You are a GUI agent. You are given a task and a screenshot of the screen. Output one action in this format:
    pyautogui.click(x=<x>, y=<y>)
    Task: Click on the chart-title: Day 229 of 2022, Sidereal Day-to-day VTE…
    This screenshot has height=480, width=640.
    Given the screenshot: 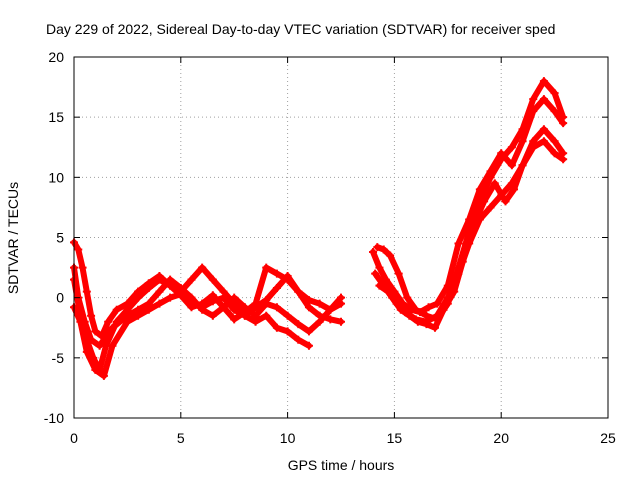 What is the action you would take?
    pyautogui.click(x=300, y=29)
    